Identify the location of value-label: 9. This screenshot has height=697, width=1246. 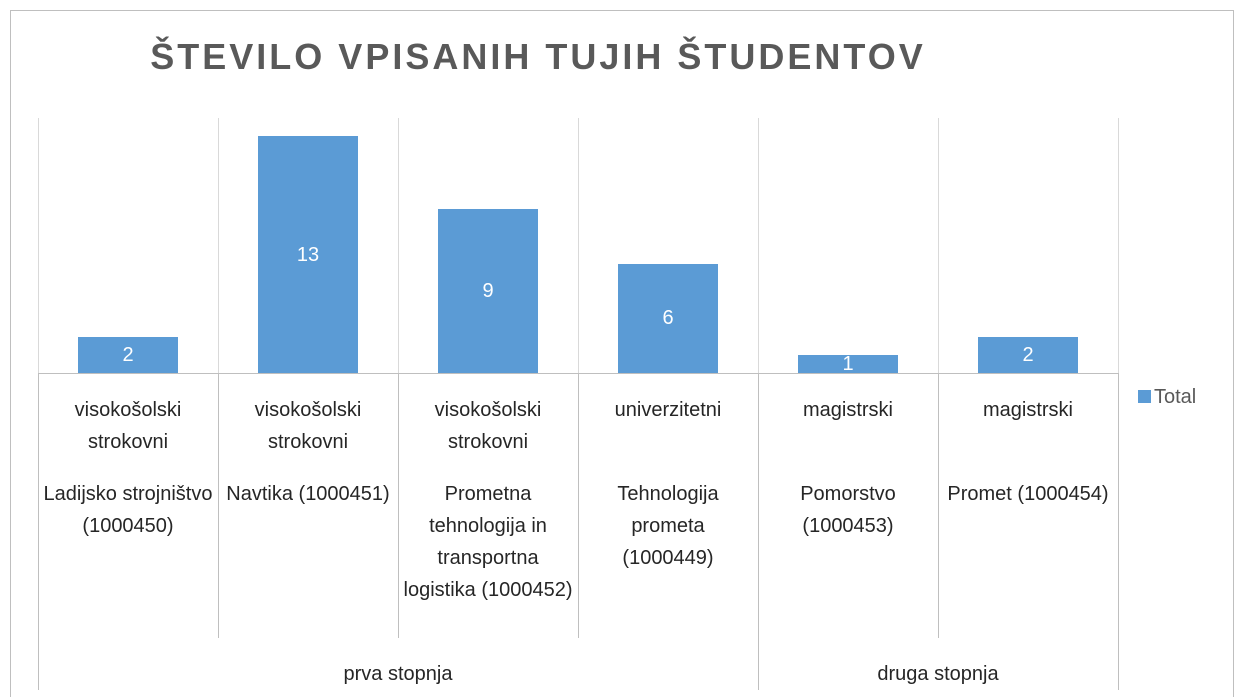
(488, 291).